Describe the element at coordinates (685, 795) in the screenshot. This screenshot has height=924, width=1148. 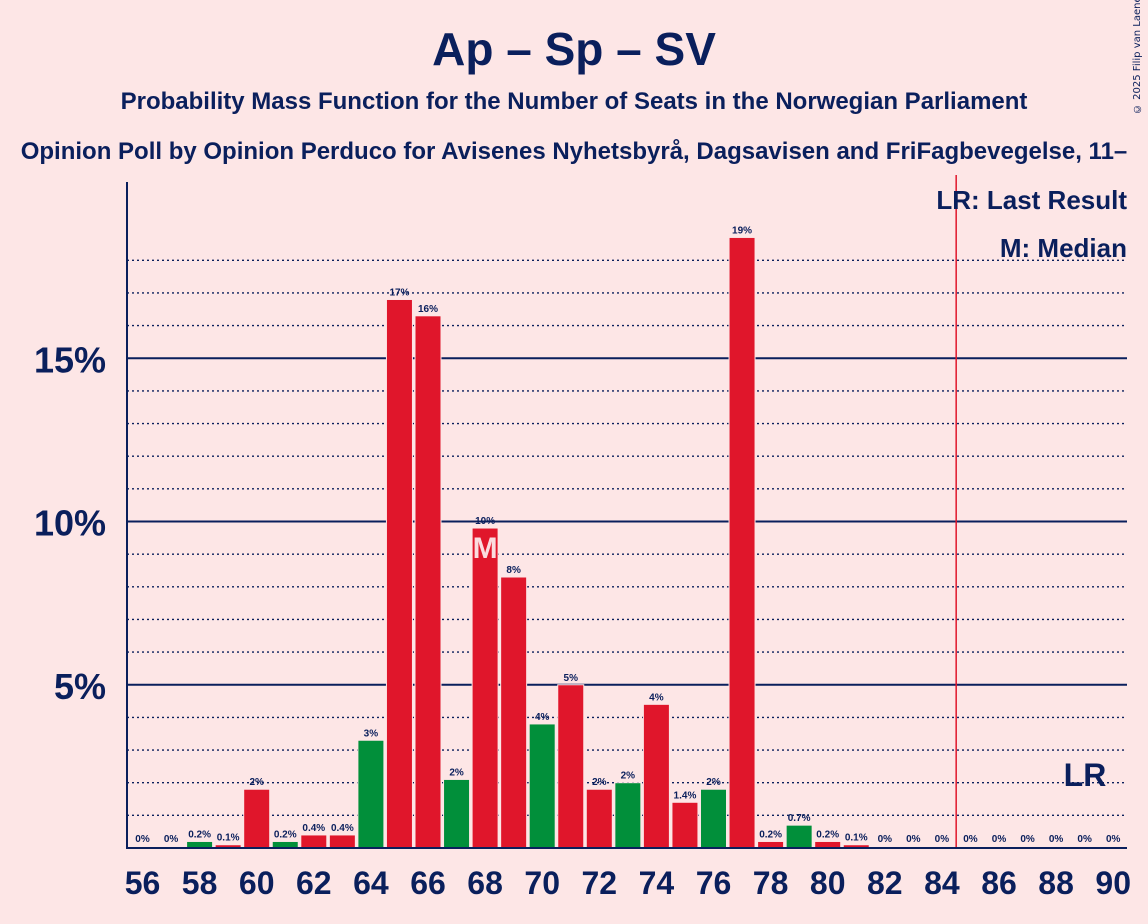
I see `bar-value-label: 1.4%` at that location.